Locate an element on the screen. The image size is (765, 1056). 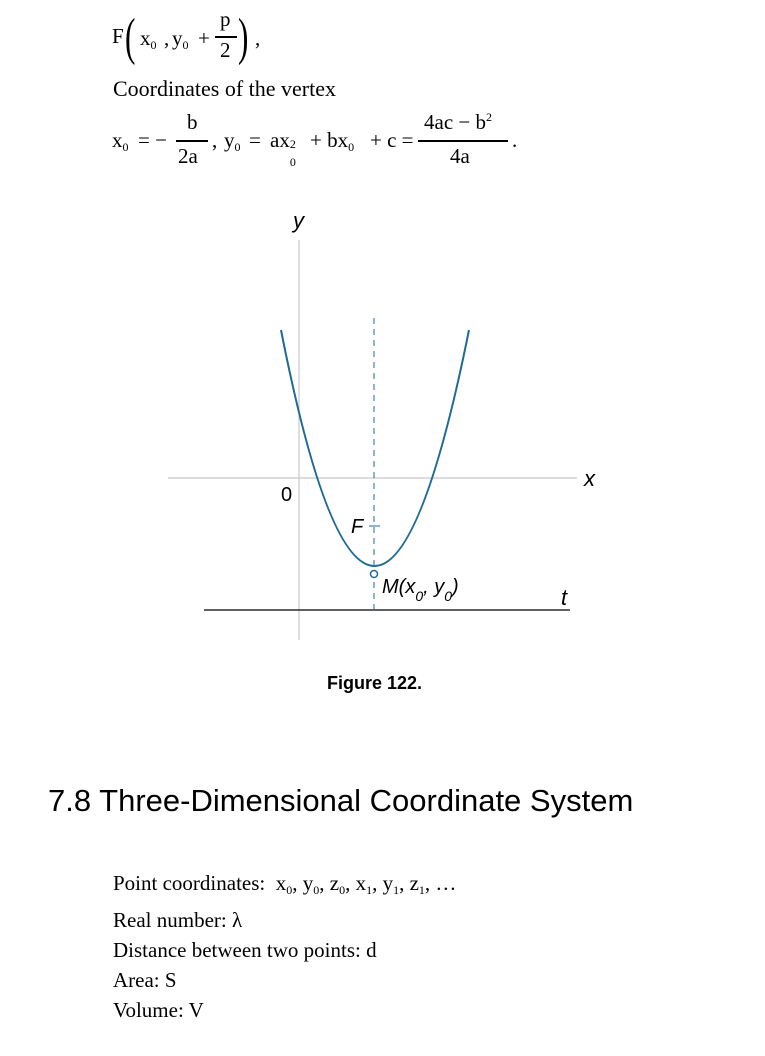
vertex-ax: ax 2 0 is located at coordinates (283, 148).